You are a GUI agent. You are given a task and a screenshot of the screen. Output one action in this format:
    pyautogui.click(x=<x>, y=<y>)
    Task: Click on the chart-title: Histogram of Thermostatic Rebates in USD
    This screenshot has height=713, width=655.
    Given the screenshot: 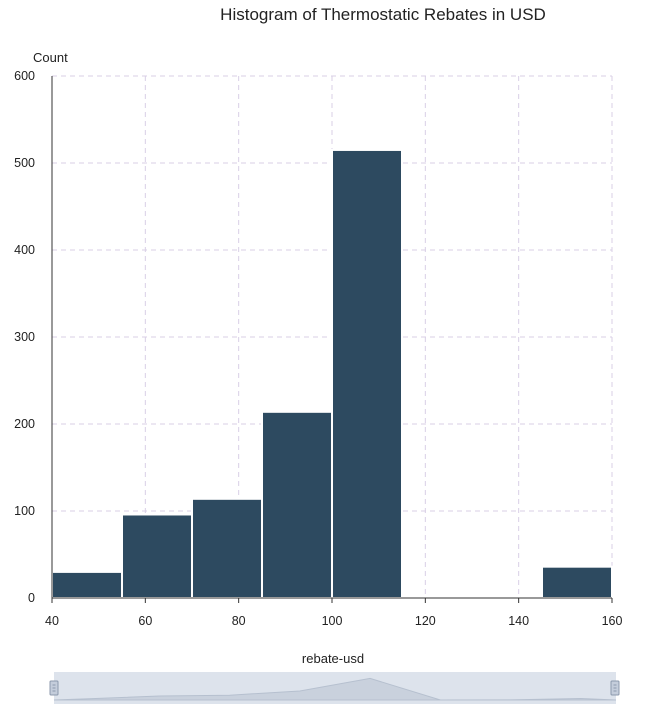 What is the action you would take?
    pyautogui.click(x=383, y=14)
    